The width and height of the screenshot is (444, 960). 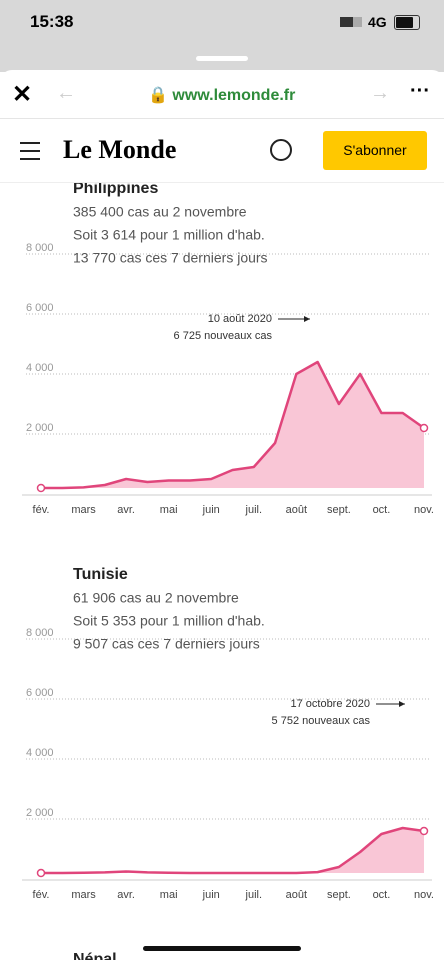 What do you see at coordinates (52, 21) in the screenshot?
I see `time: 15:38` at bounding box center [52, 21].